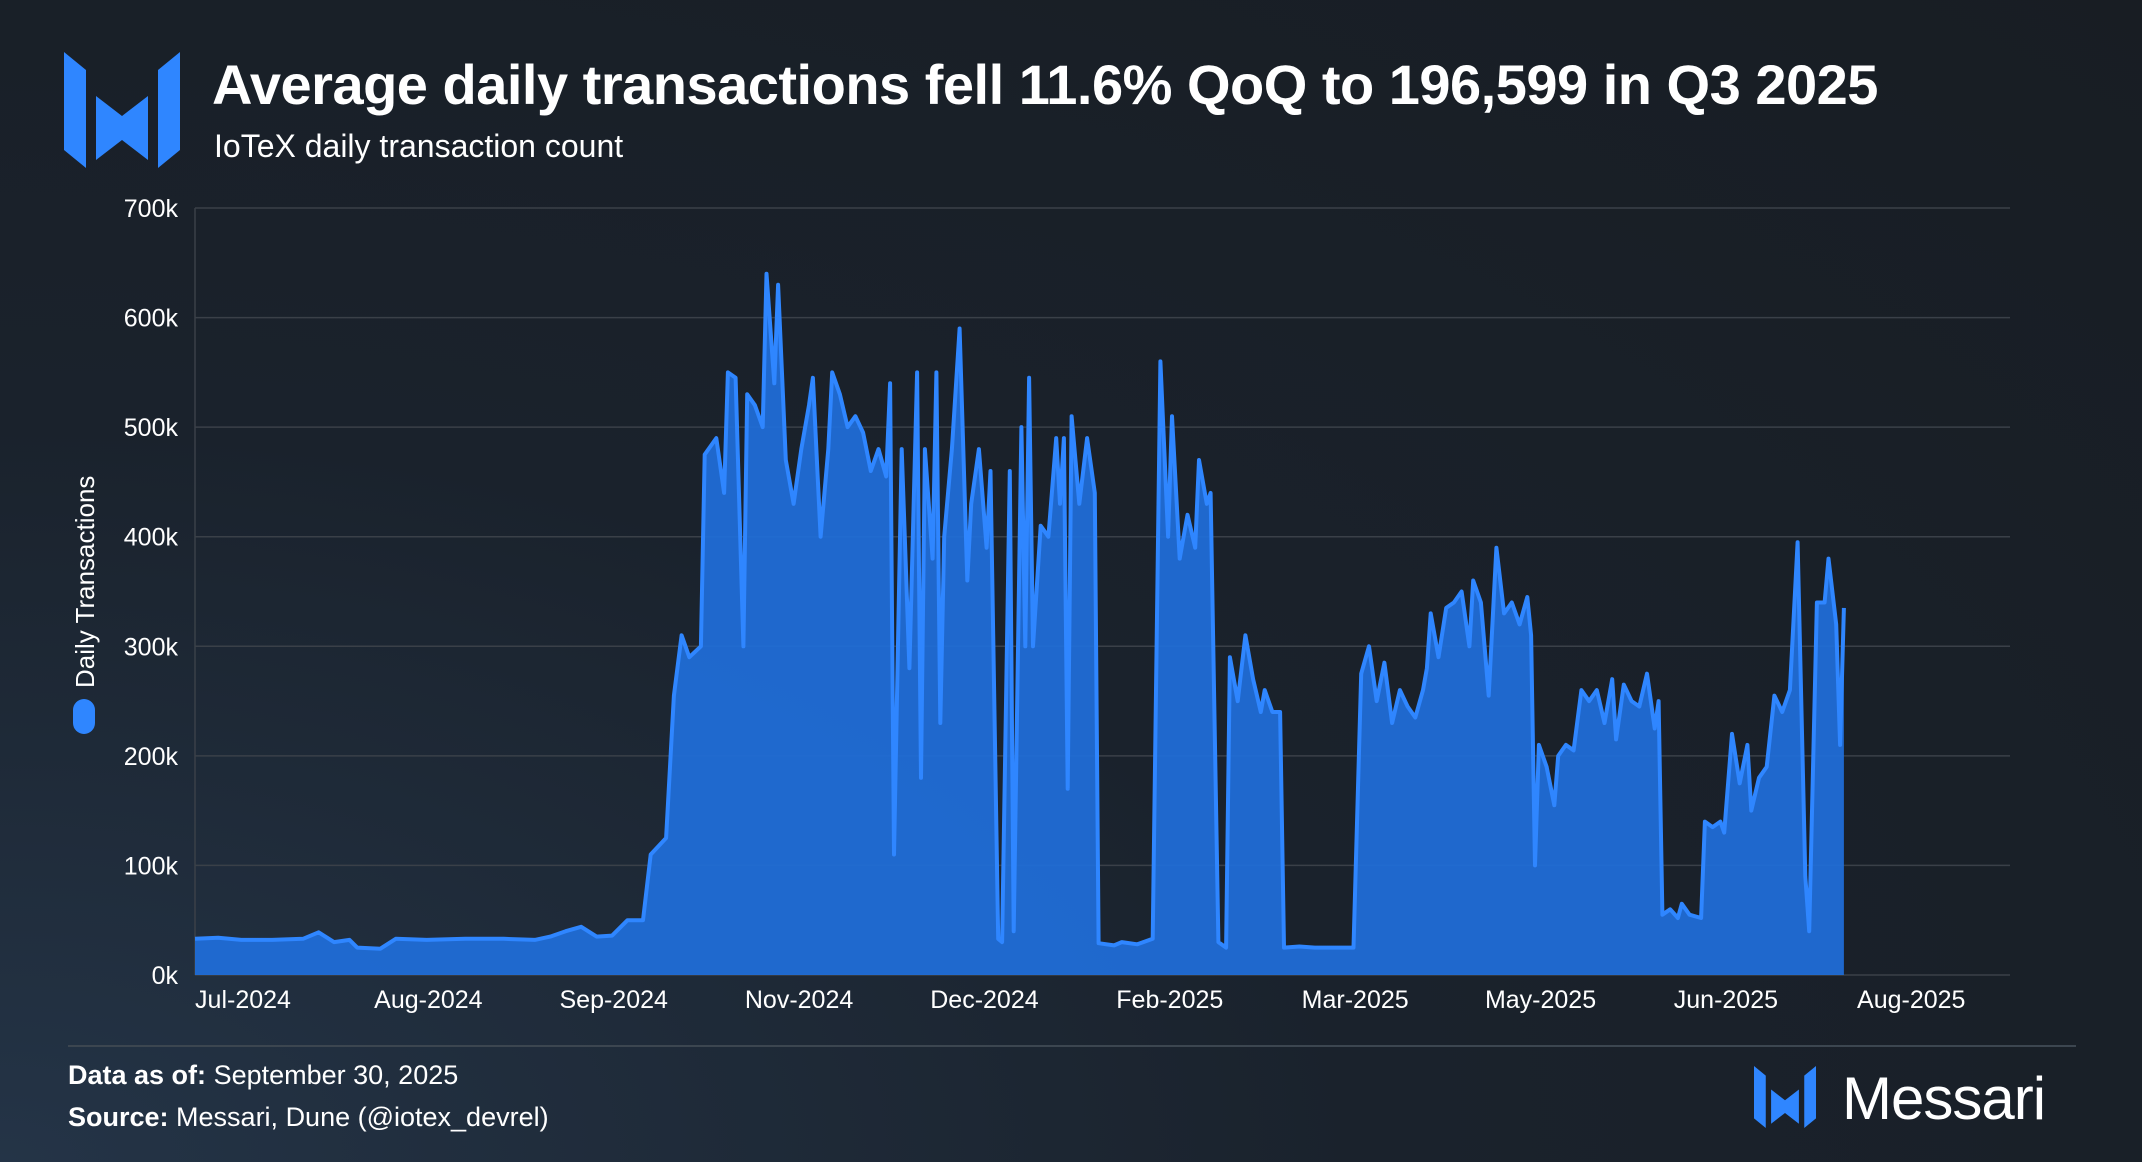 The height and width of the screenshot is (1162, 2142). Describe the element at coordinates (1911, 1000) in the screenshot. I see `x-tick-label: Aug-2025` at that location.